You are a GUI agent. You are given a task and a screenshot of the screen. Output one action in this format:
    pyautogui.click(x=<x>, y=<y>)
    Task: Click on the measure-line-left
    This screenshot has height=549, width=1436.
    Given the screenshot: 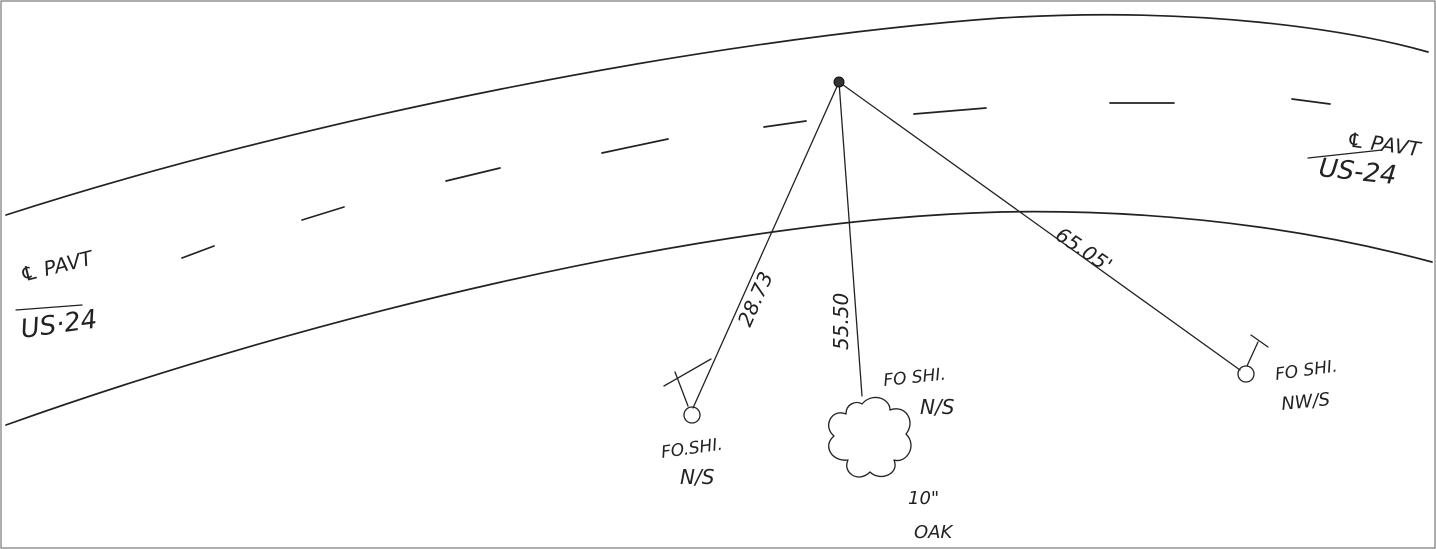 What is the action you would take?
    pyautogui.click(x=766, y=245)
    